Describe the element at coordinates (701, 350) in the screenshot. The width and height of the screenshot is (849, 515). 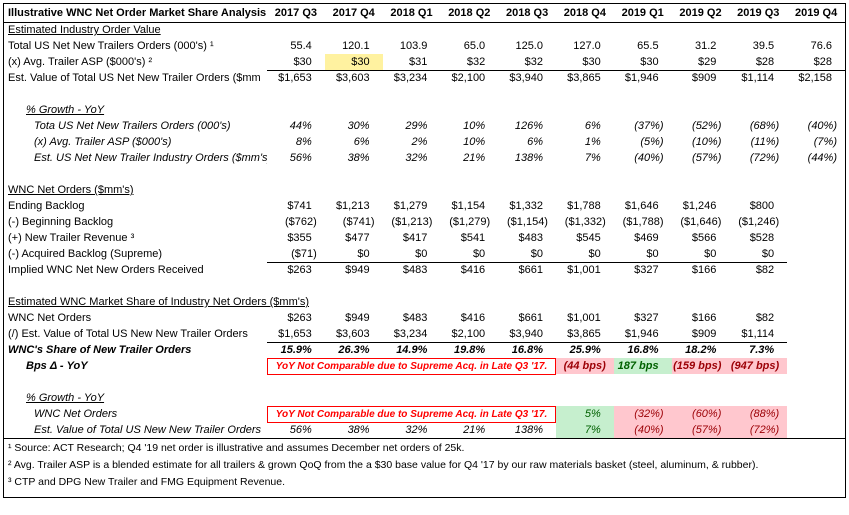
I see `cell: 18.2%` at that location.